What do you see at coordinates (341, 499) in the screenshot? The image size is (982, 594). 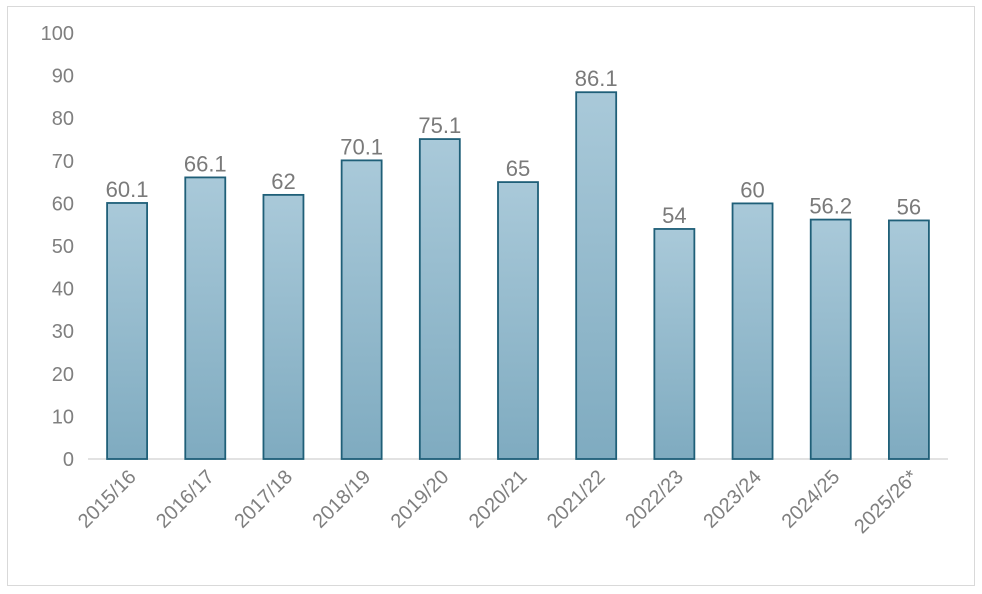 I see `x-tick-label: 2018/19` at bounding box center [341, 499].